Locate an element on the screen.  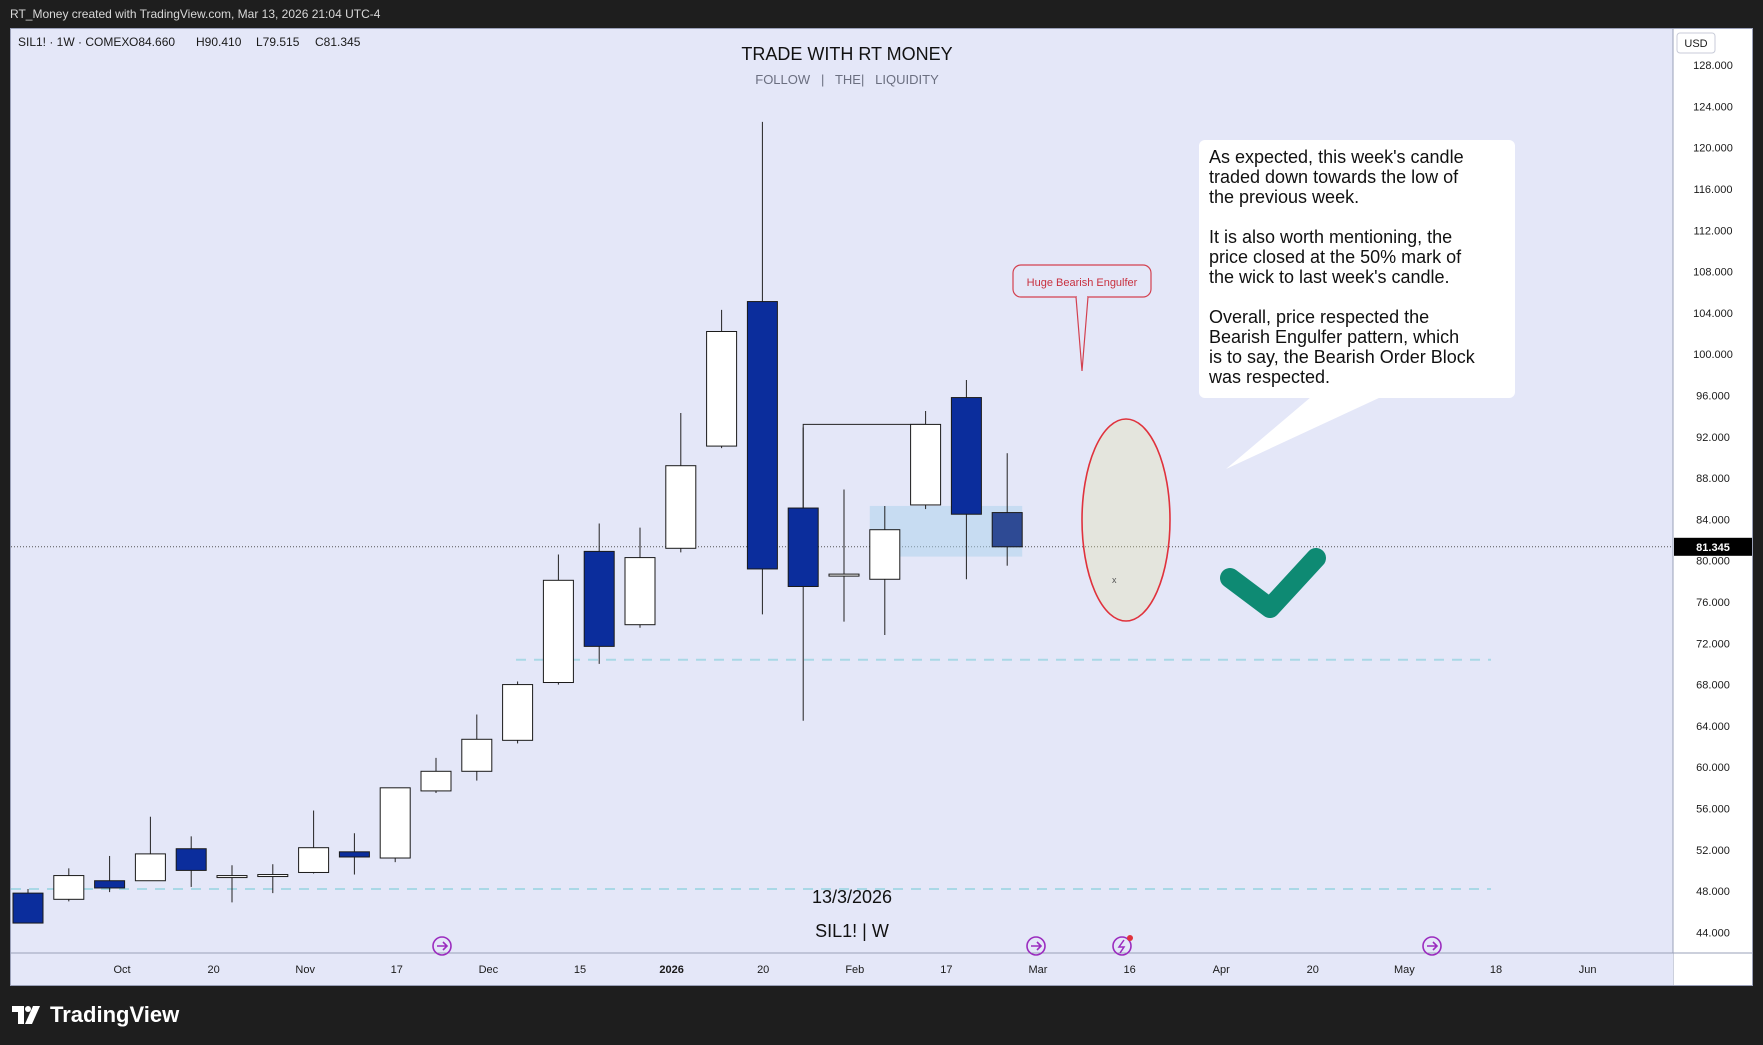
price-tick-label: 108.000 is located at coordinates (1713, 273).